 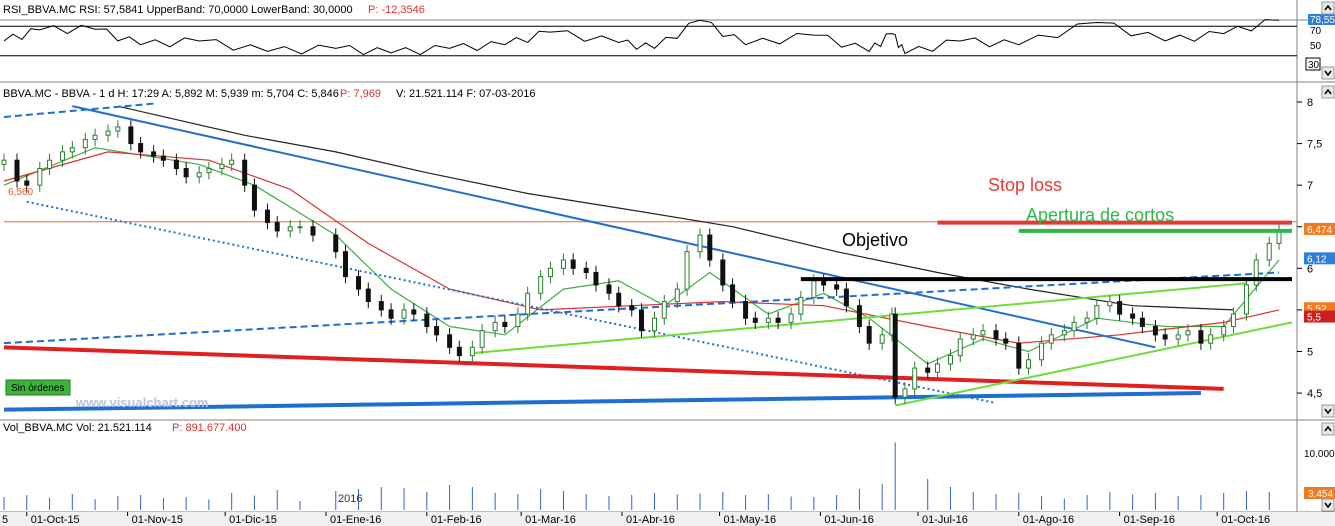 What do you see at coordinates (1316, 46) in the screenshot?
I see `rsi-level-50-label: 50` at bounding box center [1316, 46].